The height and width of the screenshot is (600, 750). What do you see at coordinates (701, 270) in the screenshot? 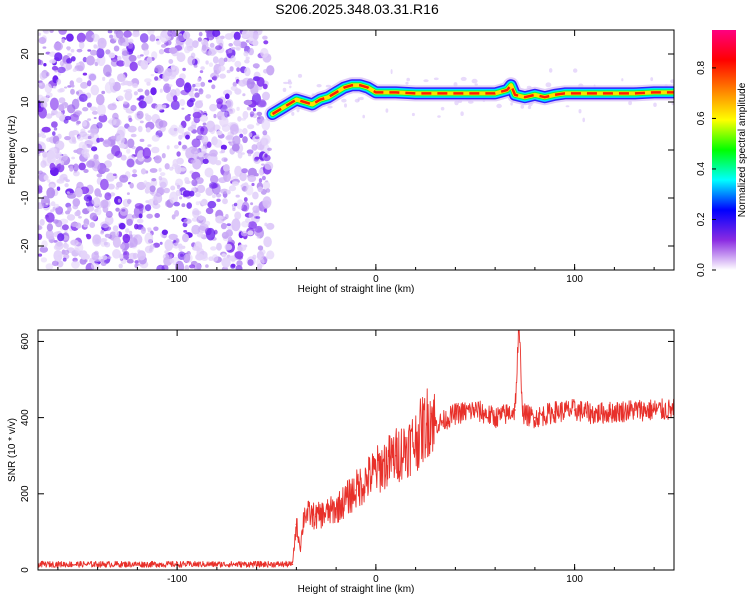
I see `colorbar-tick-label: 0.0` at bounding box center [701, 270].